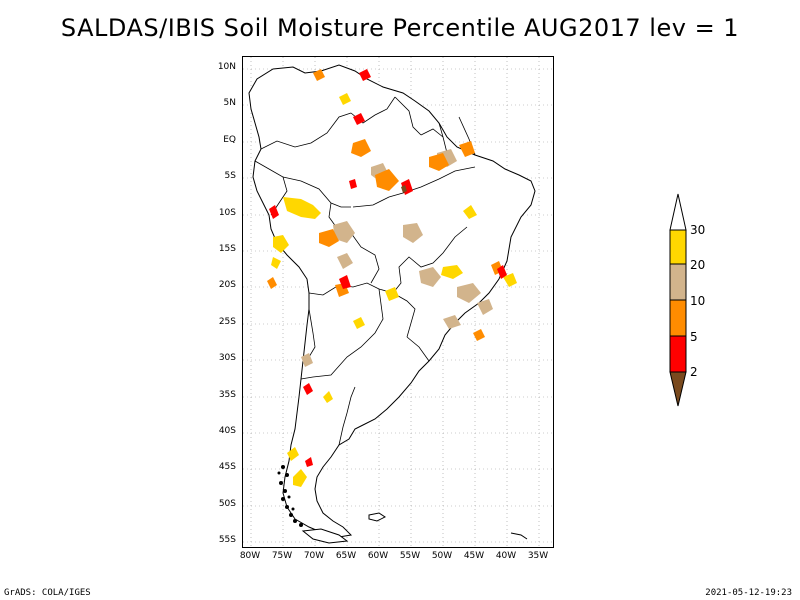 The width and height of the screenshot is (800, 600). What do you see at coordinates (290, 496) in the screenshot?
I see `southern-archipelago` at bounding box center [290, 496].